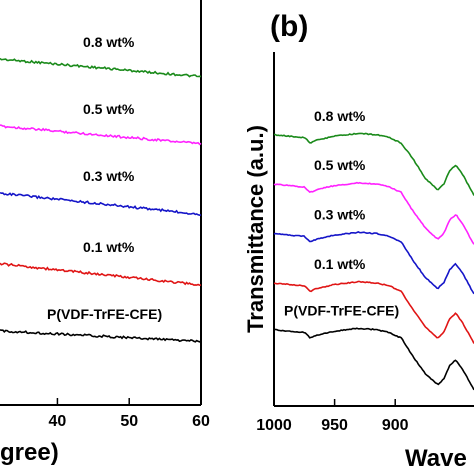 Image resolution: width=474 pixels, height=474 pixels. What do you see at coordinates (436, 458) in the screenshot?
I see `panel-b-x-axis-title: Wave` at bounding box center [436, 458].